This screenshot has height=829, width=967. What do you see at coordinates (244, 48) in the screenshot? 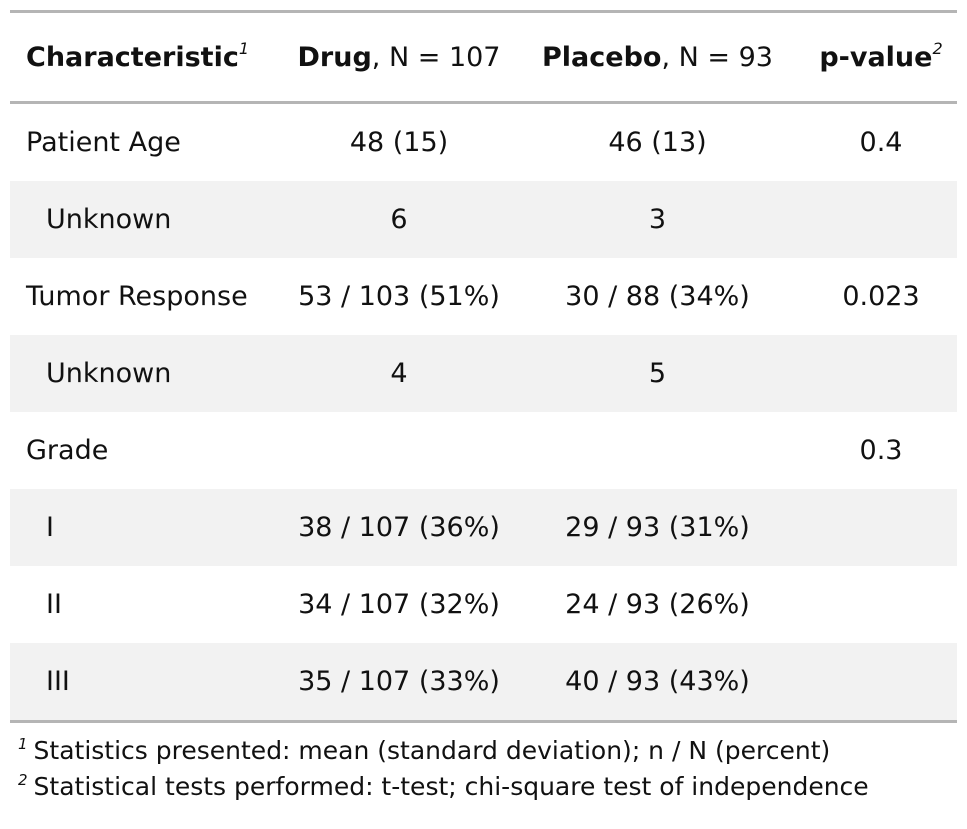
I see `header-characteristic-footnote-mark: 1` at bounding box center [244, 48].